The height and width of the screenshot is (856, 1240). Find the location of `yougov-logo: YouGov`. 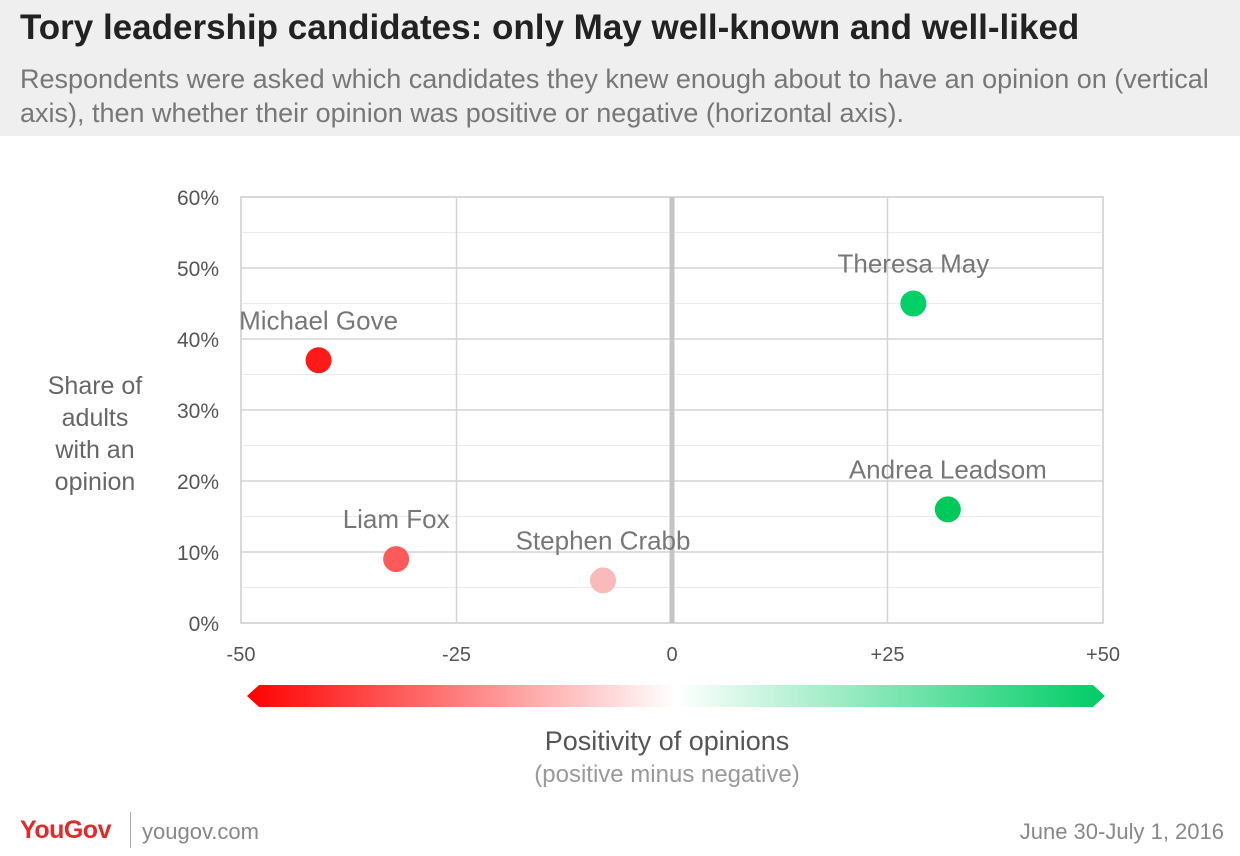

yougov-logo: YouGov is located at coordinates (65, 830).